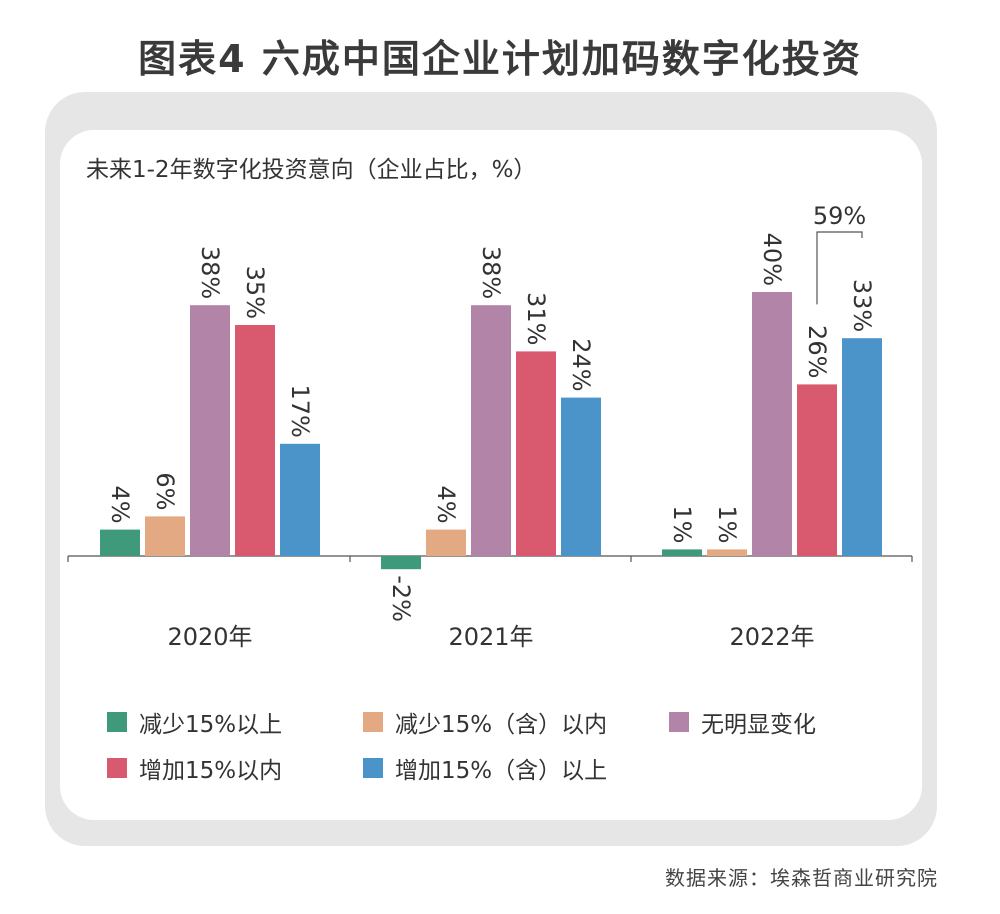  What do you see at coordinates (211, 725) in the screenshot?
I see `legend-label: 减少15%以上` at bounding box center [211, 725].